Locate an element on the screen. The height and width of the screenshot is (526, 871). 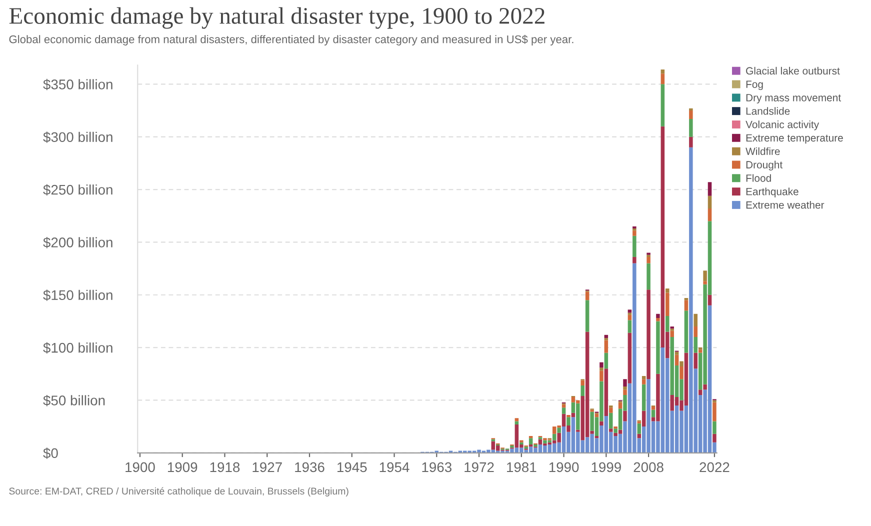
x-tick-label: 1990 is located at coordinates (564, 467).